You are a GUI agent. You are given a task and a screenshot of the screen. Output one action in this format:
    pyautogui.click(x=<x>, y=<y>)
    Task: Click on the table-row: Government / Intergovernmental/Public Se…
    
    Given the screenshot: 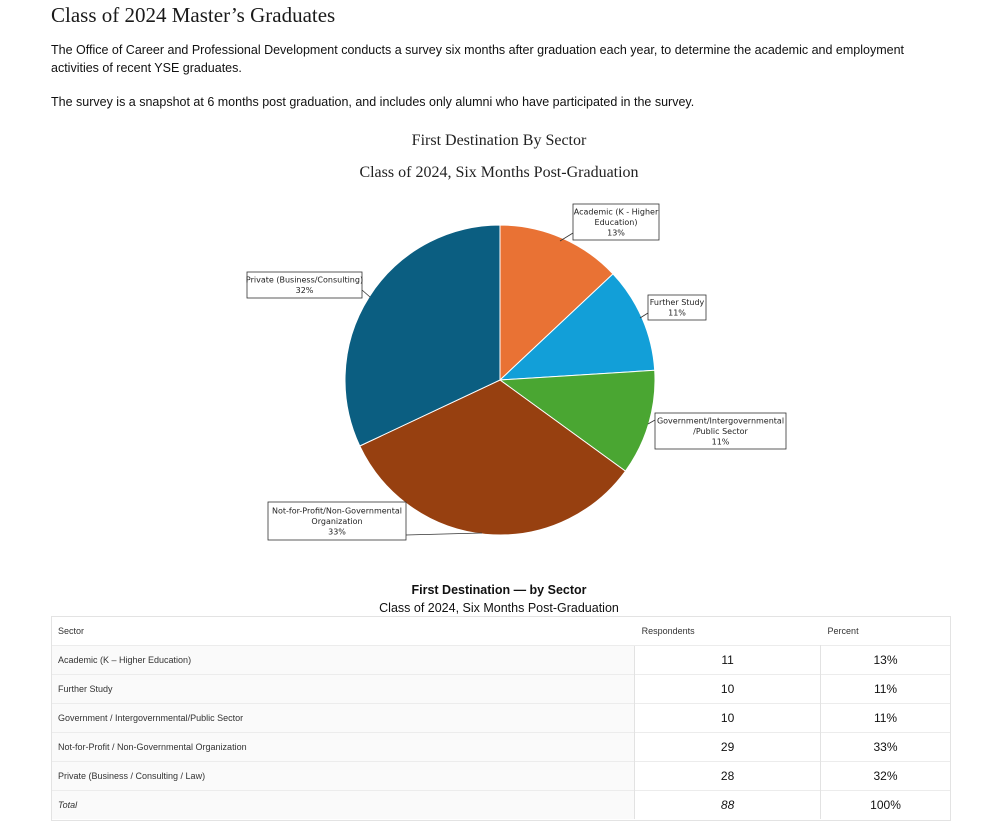 What is the action you would take?
    pyautogui.click(x=501, y=718)
    